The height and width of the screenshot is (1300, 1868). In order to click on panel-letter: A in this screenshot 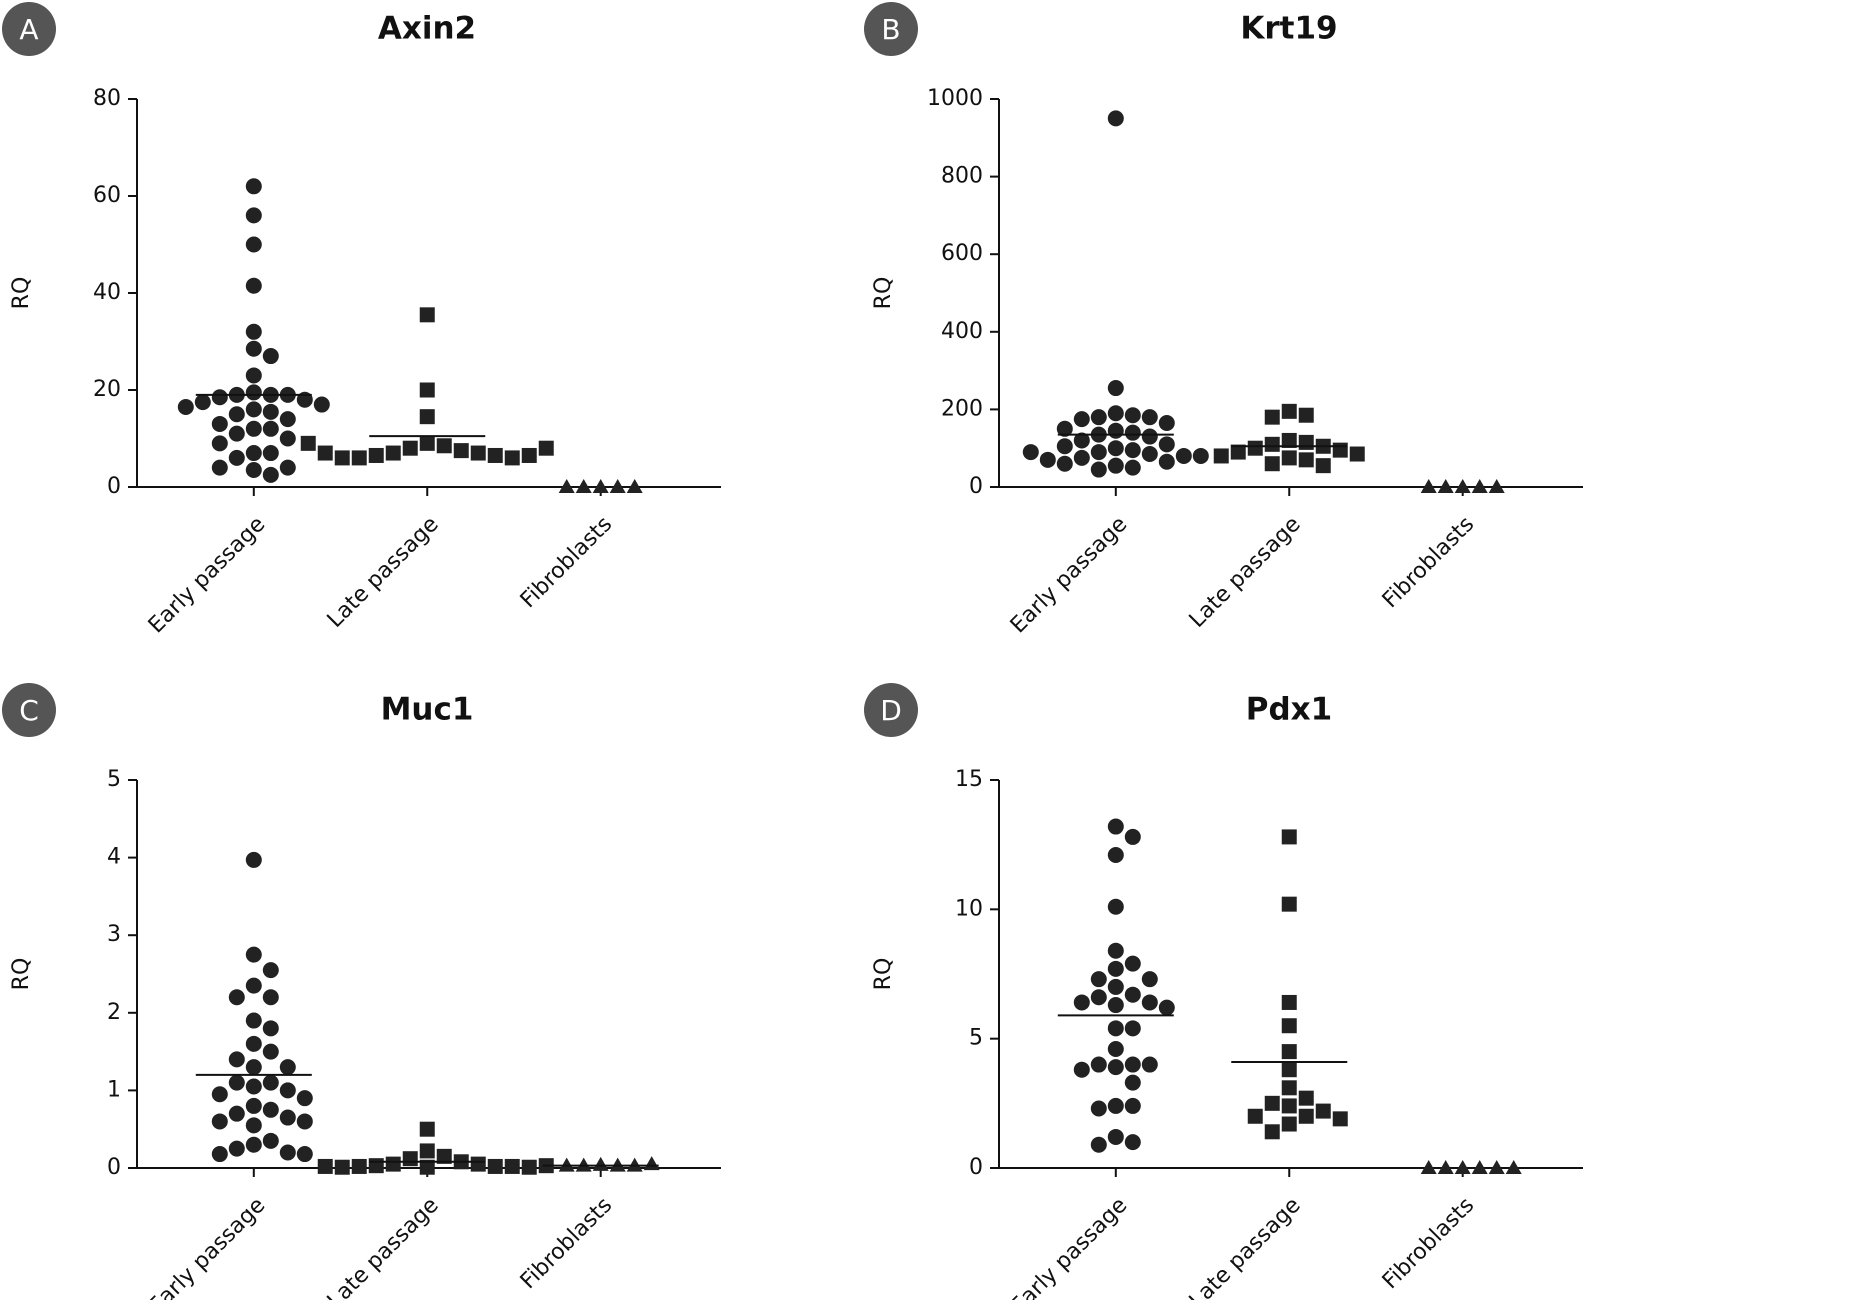, I will do `click(28, 29)`.